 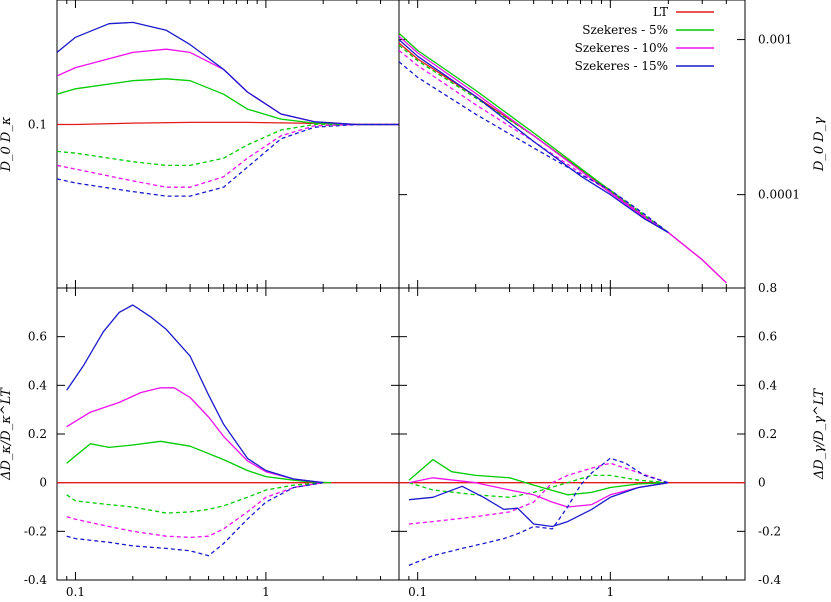 What do you see at coordinates (819, 144) in the screenshot?
I see `y-axis-label: D_0 D_γ` at bounding box center [819, 144].